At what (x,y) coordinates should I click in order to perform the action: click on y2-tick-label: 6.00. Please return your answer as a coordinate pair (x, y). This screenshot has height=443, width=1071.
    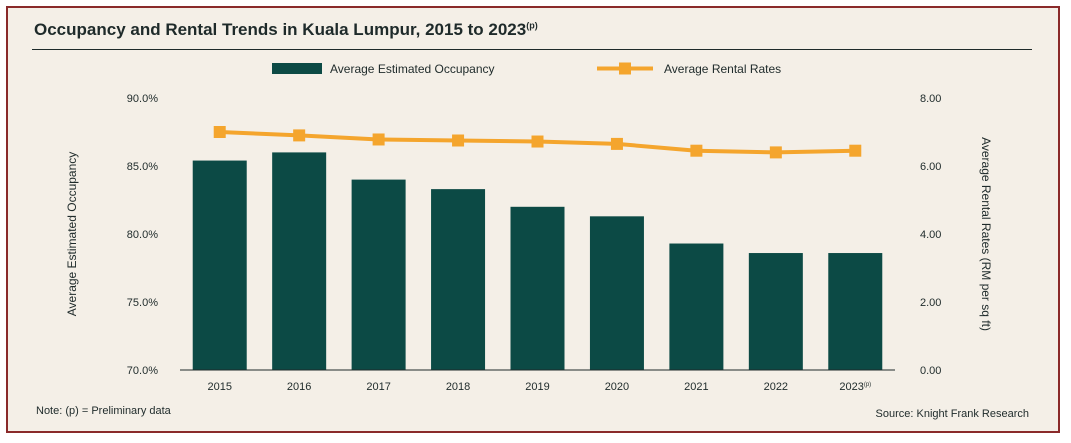
    Looking at the image, I should click on (930, 167).